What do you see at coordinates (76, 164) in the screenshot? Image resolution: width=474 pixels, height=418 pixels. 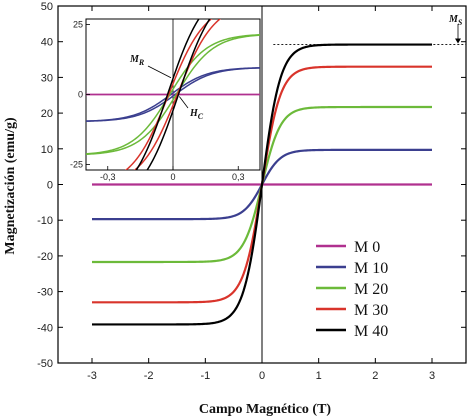 I see `inset-y-tick-label-0: -25` at bounding box center [76, 164].